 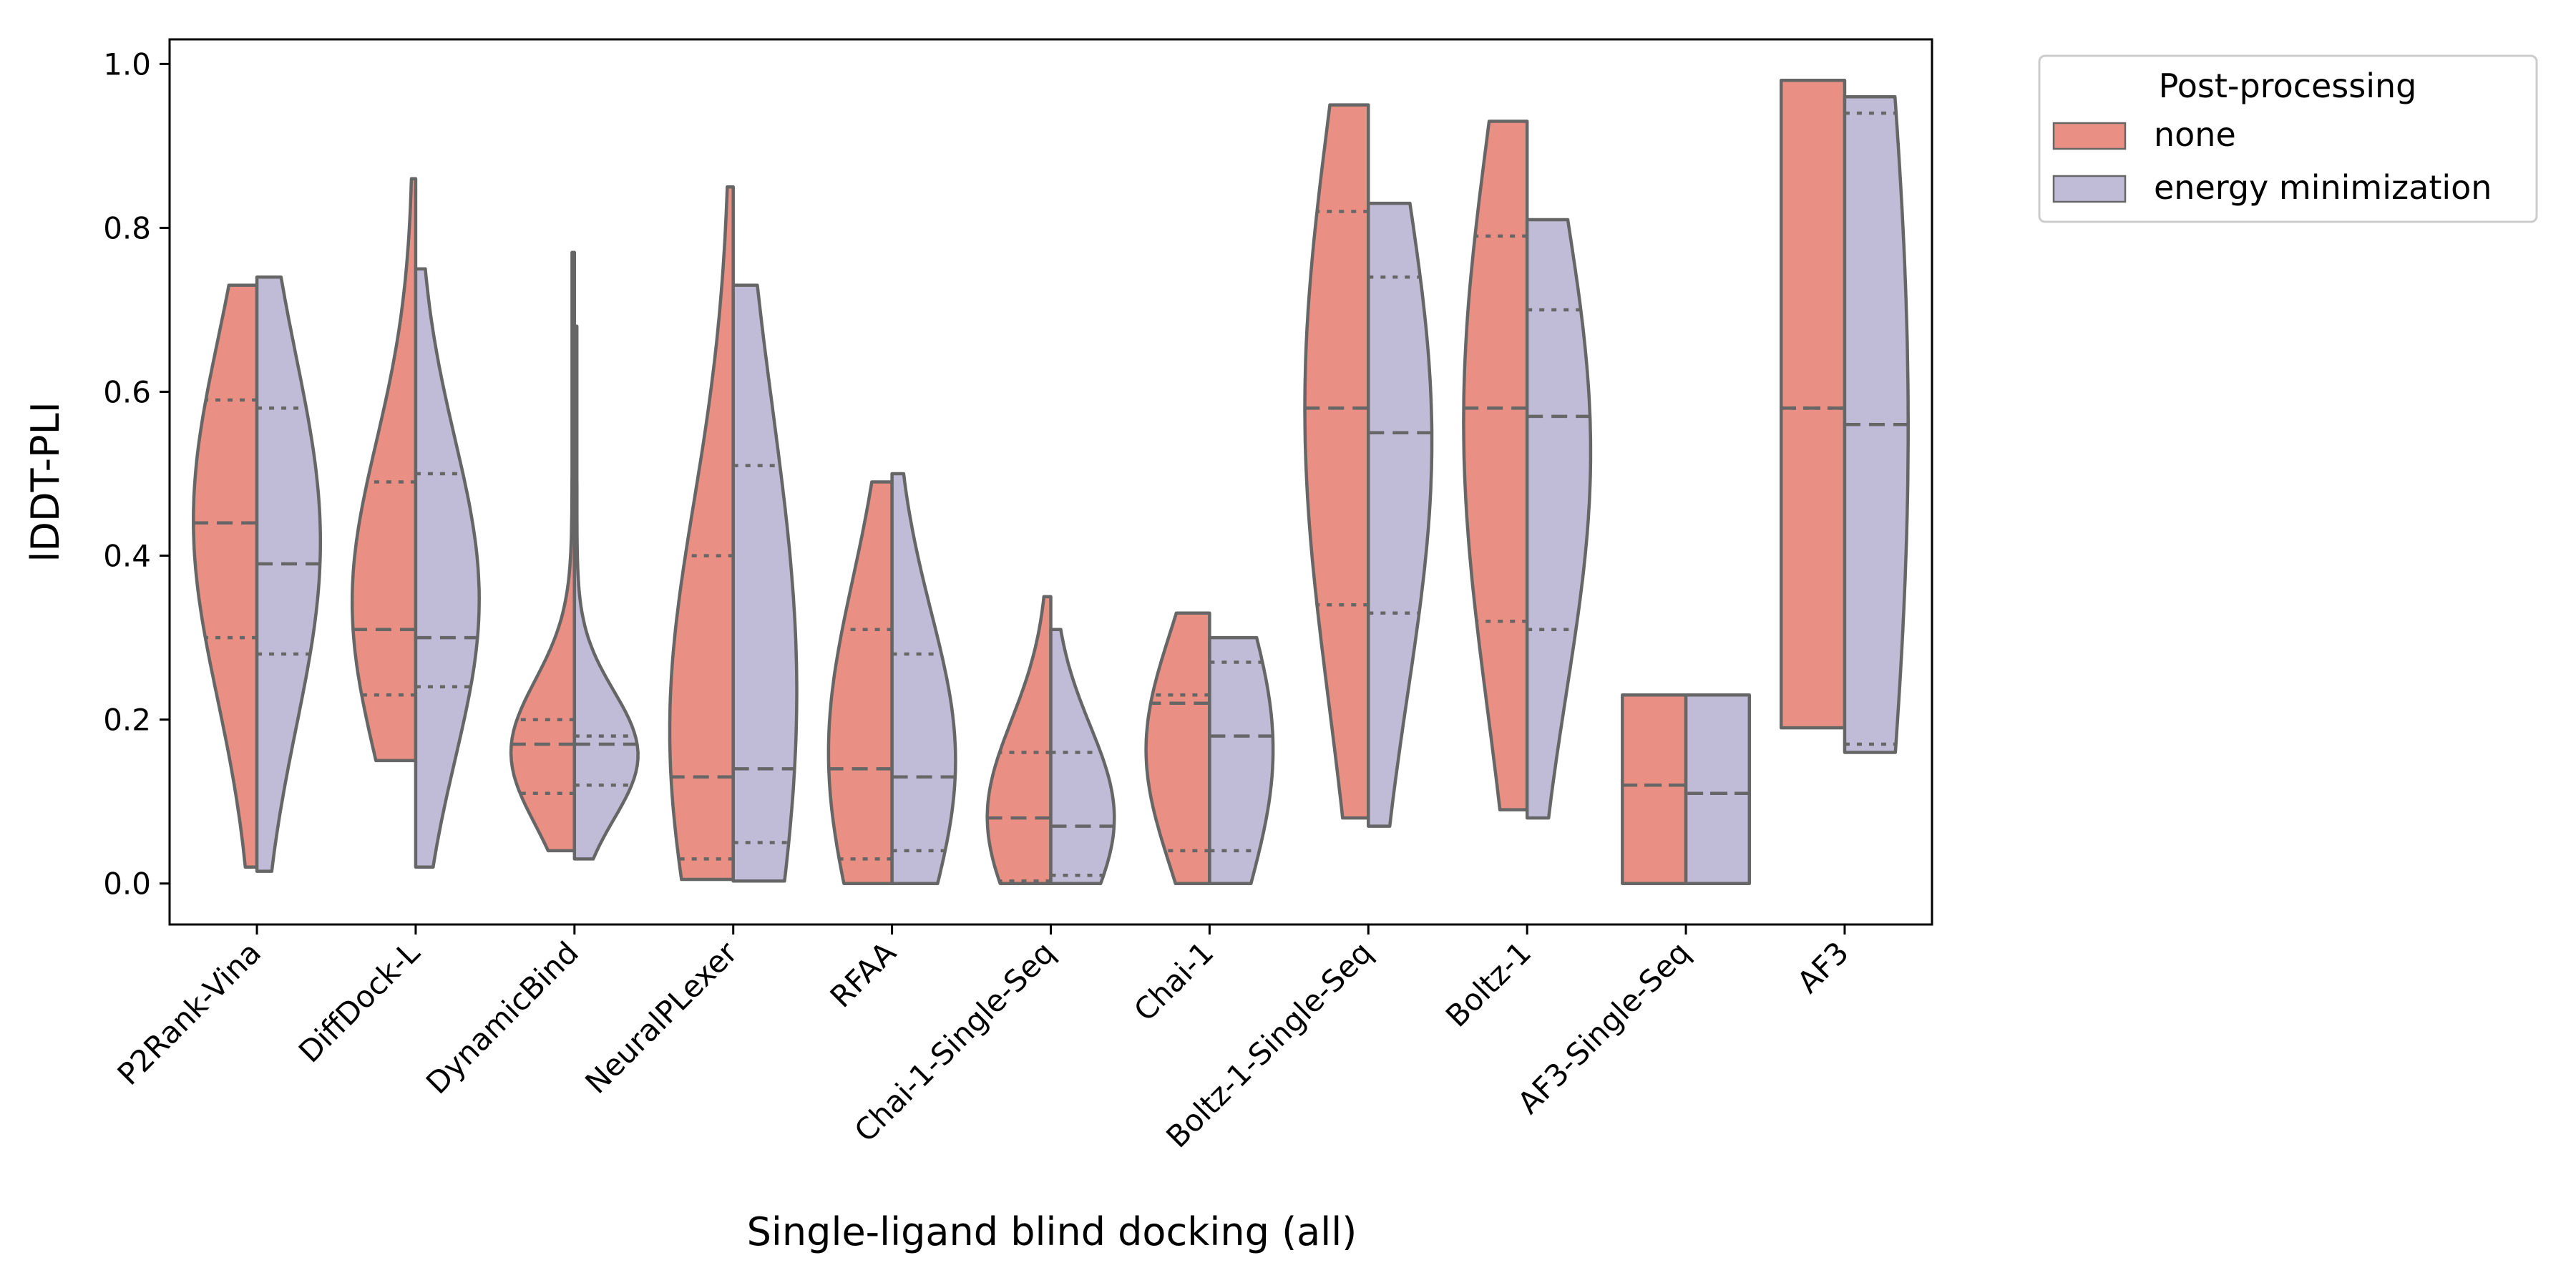 I want to click on y-tick-label-1: 0.2, so click(x=127, y=720).